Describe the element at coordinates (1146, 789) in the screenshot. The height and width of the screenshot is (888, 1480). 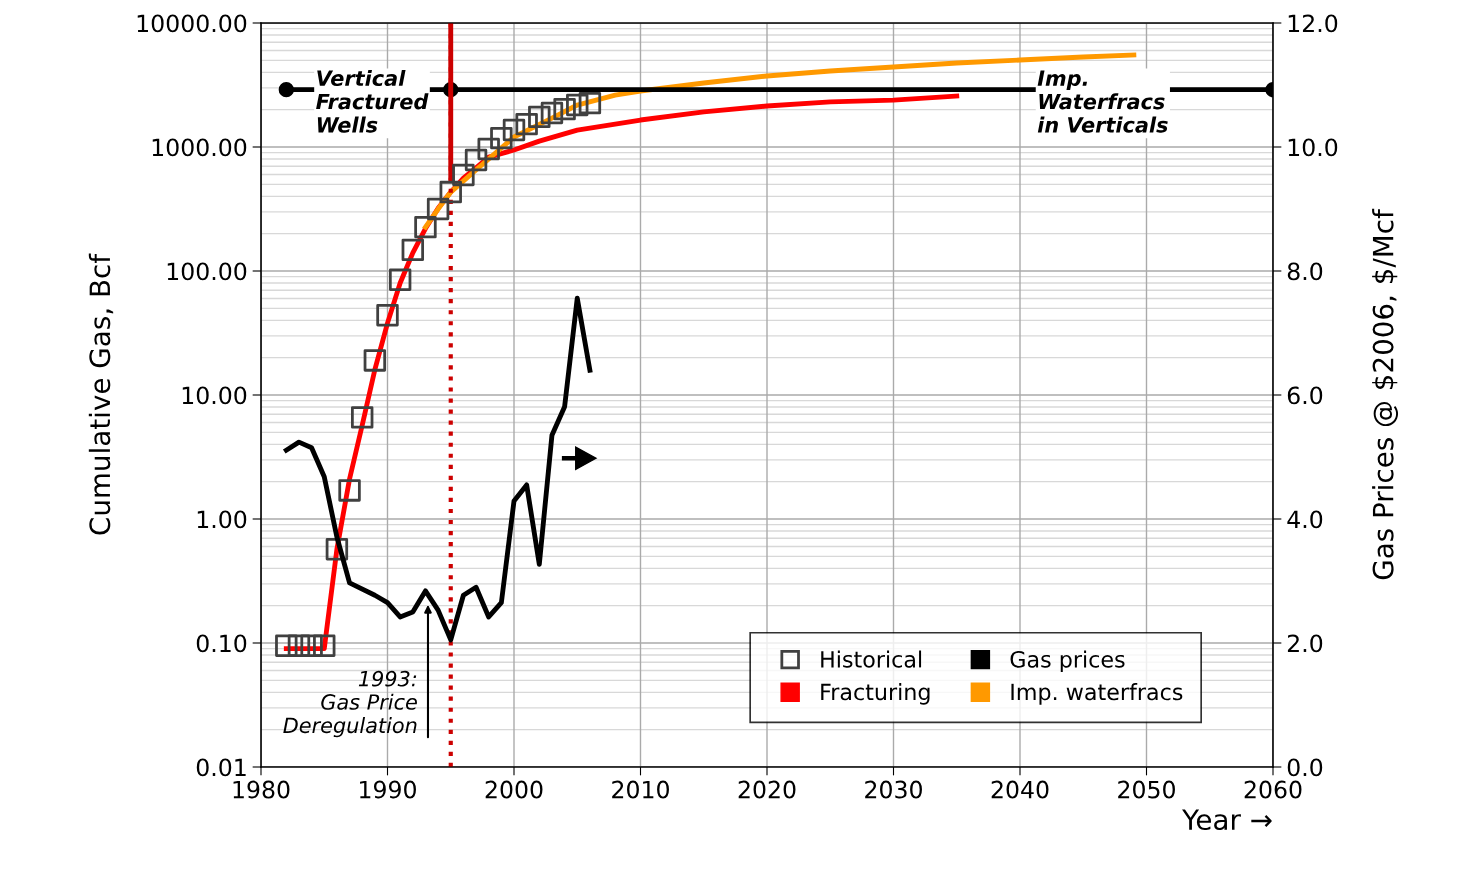
I see `x-tick-label: 2050` at that location.